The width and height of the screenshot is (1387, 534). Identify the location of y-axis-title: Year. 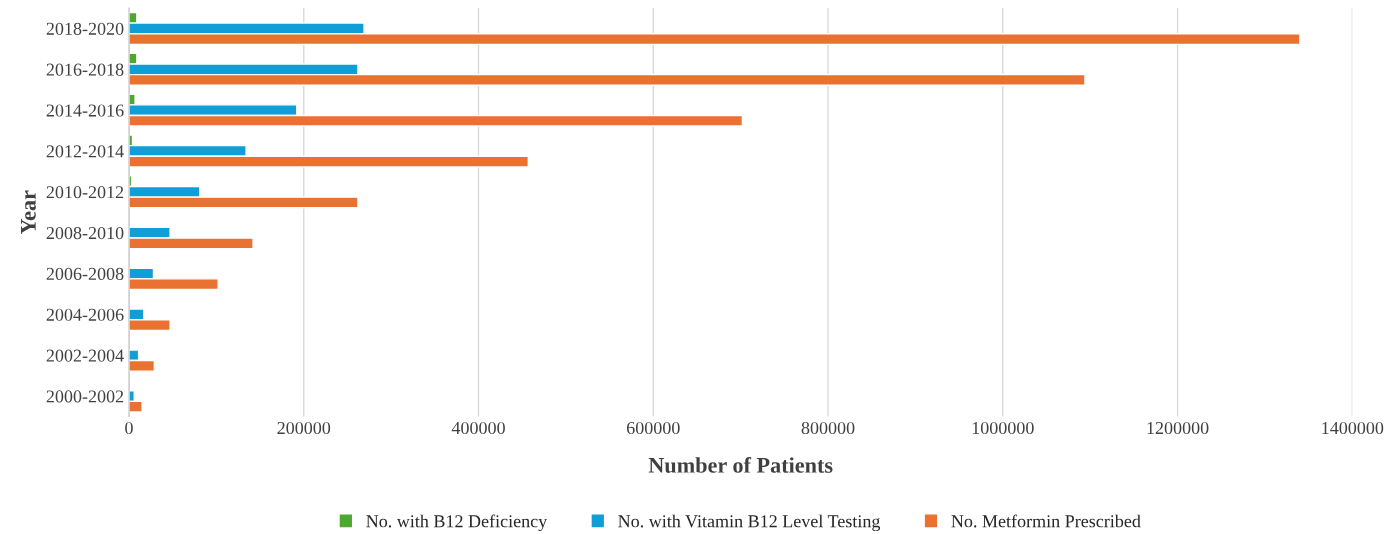
(28, 212).